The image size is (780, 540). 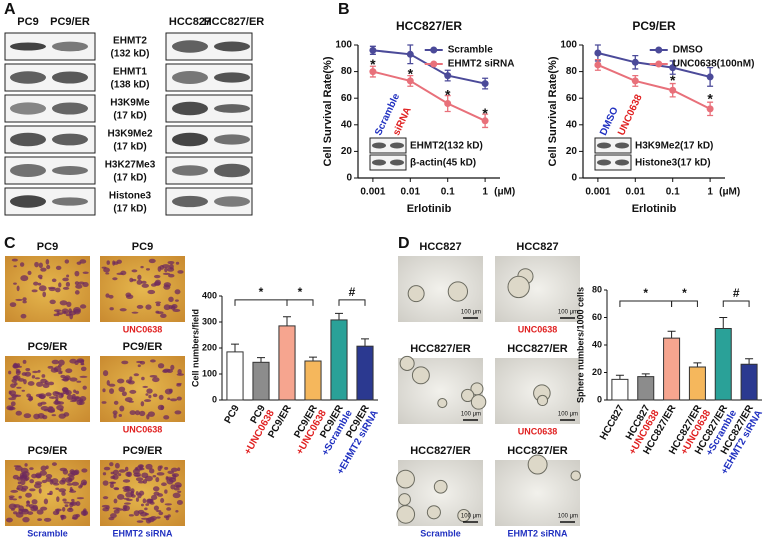 What do you see at coordinates (143, 429) in the screenshot?
I see `image-treatment: UNC0638` at bounding box center [143, 429].